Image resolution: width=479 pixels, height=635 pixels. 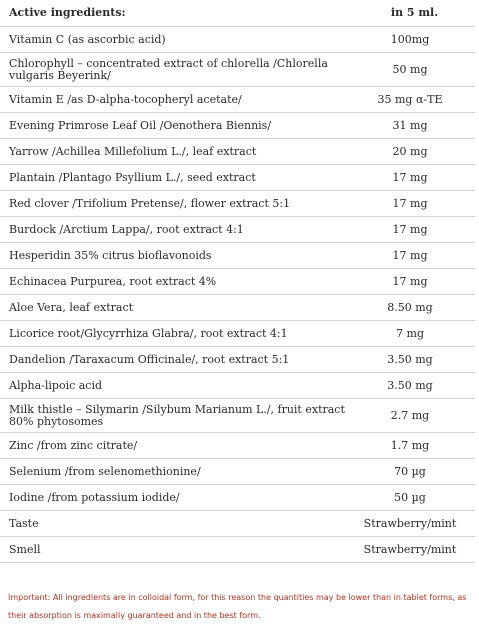 I want to click on ingredient-amount: 1.7 mg, so click(x=412, y=445).